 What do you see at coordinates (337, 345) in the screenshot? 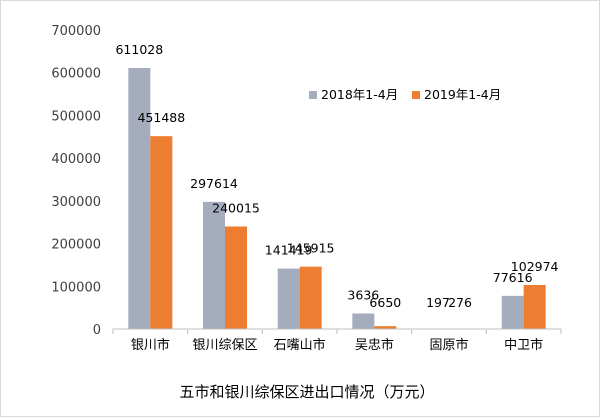
I see `x-tick-labels: 银川市 银川综保区 石嘴山市 吴忠市 固原市 中卫市` at bounding box center [337, 345].